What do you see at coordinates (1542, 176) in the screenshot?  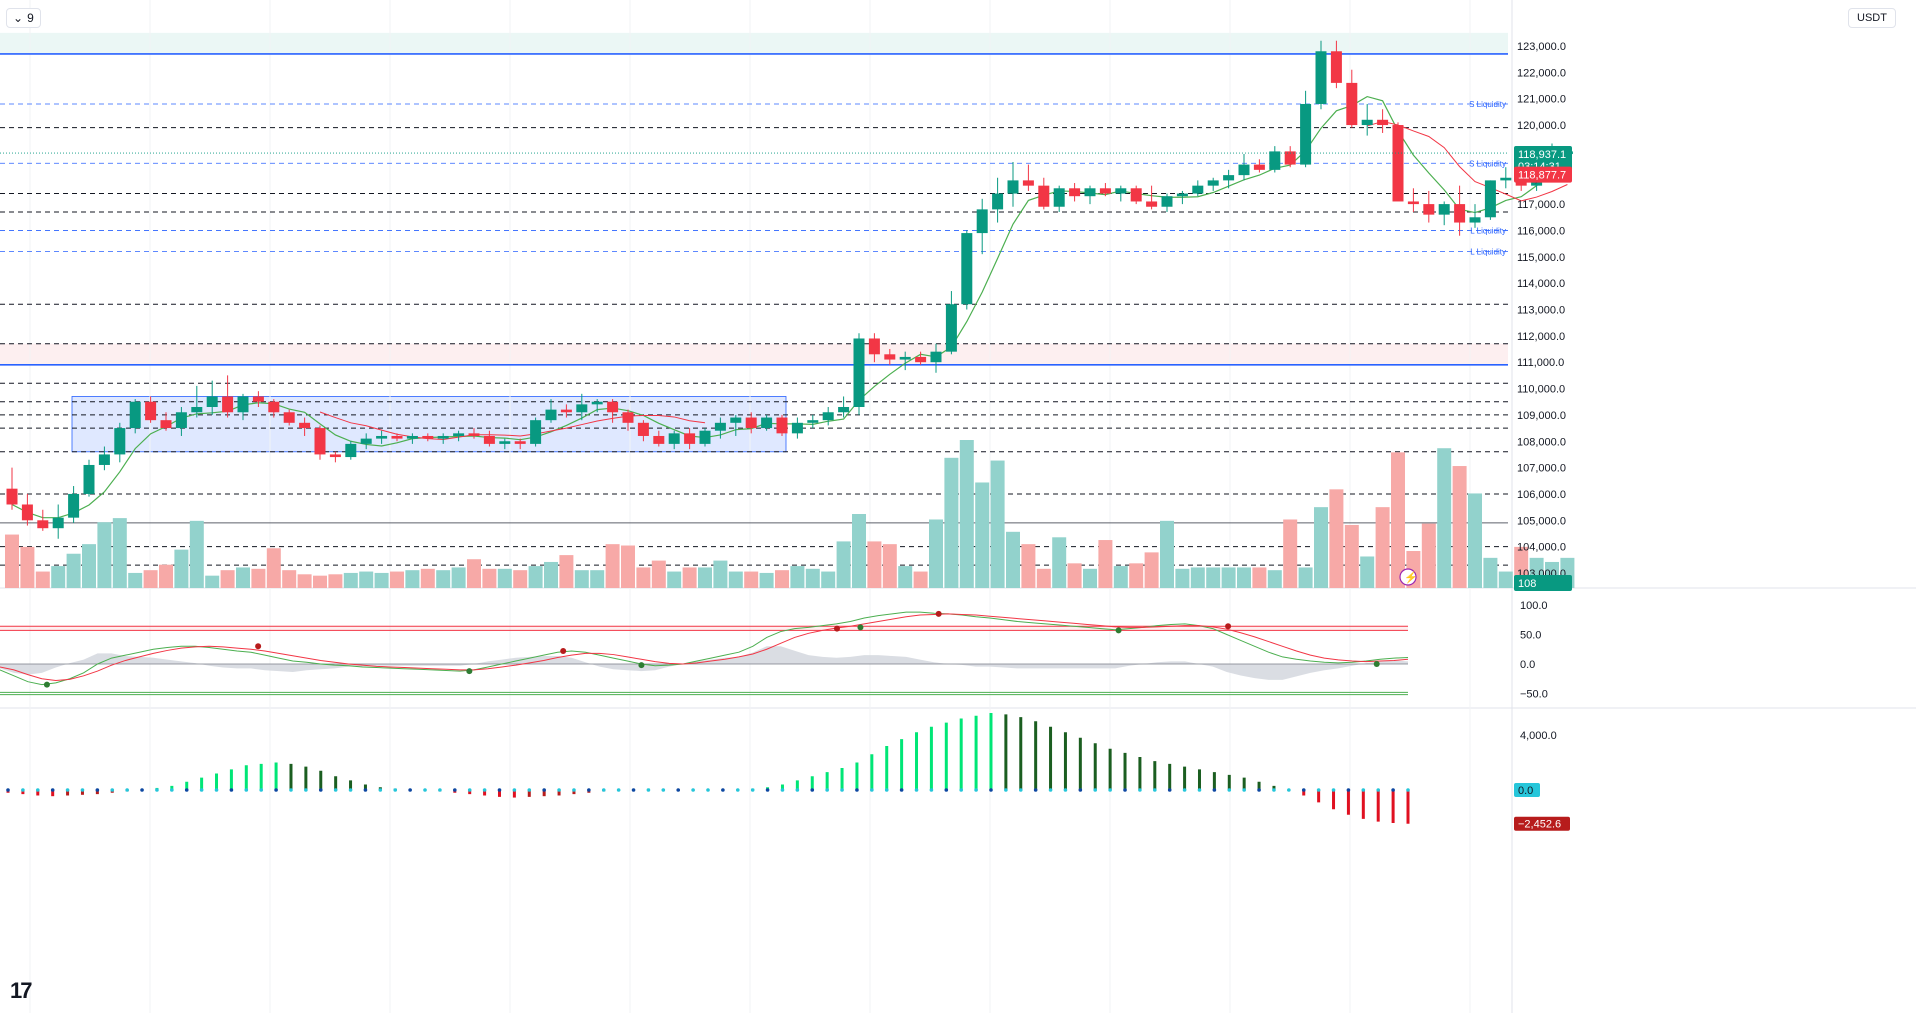 I see `ma-value-tag-text: 118,877.7` at bounding box center [1542, 176].